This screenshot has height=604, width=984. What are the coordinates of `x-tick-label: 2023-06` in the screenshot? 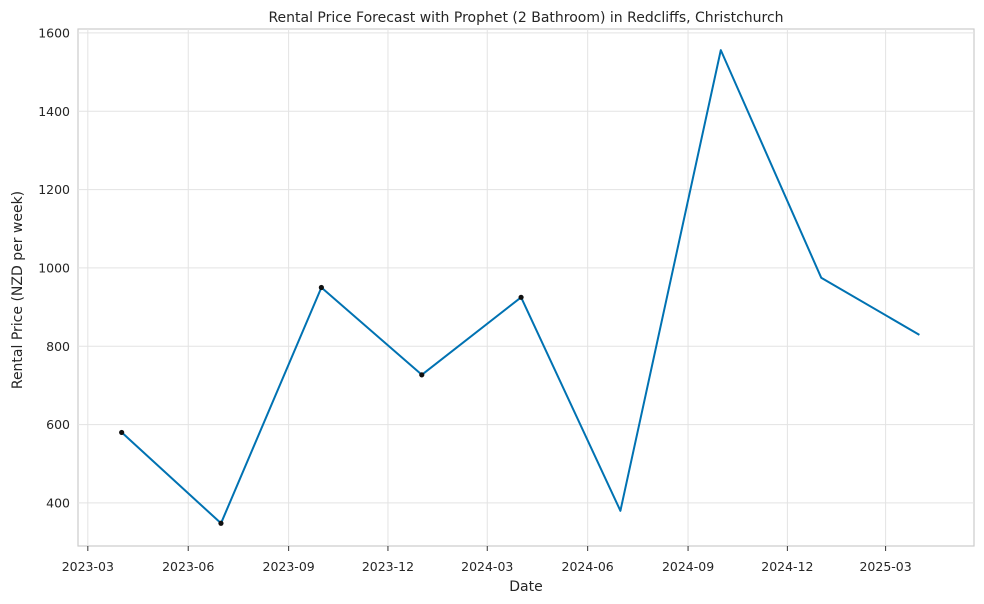 It's located at (188, 566).